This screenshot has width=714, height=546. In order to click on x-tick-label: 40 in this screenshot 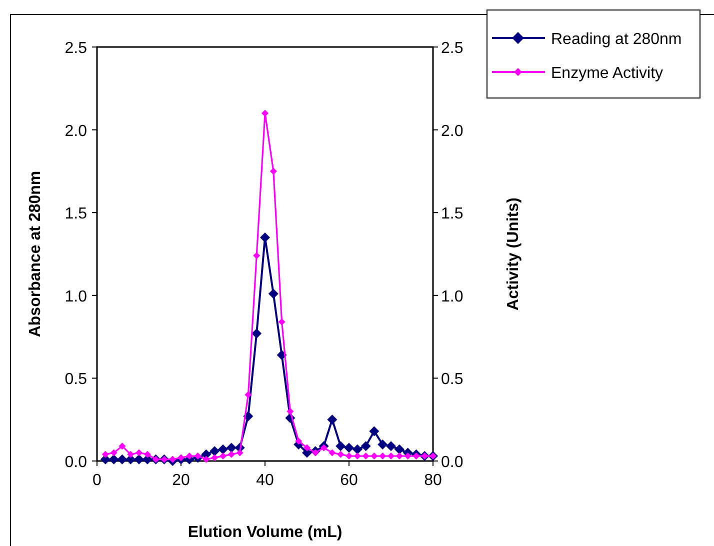, I will do `click(265, 480)`.